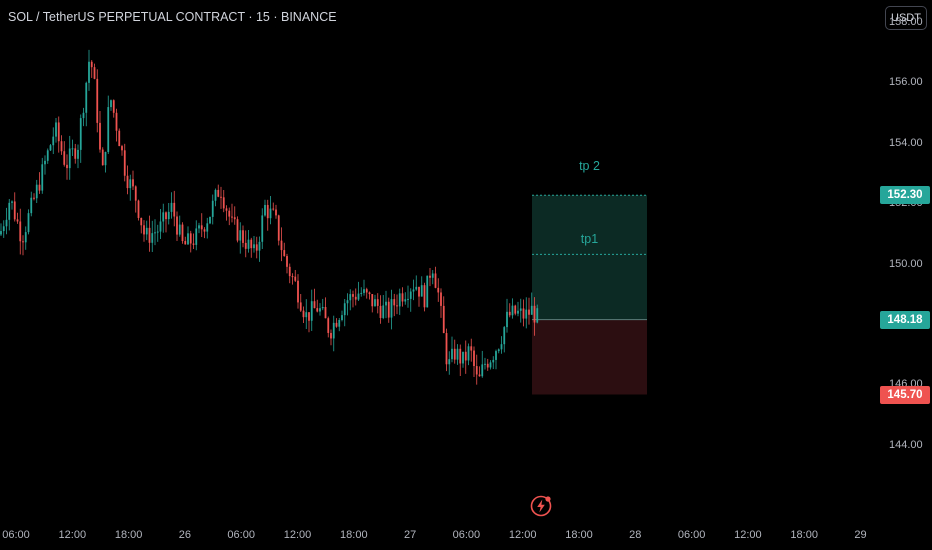  I want to click on position-zones, so click(589, 294).